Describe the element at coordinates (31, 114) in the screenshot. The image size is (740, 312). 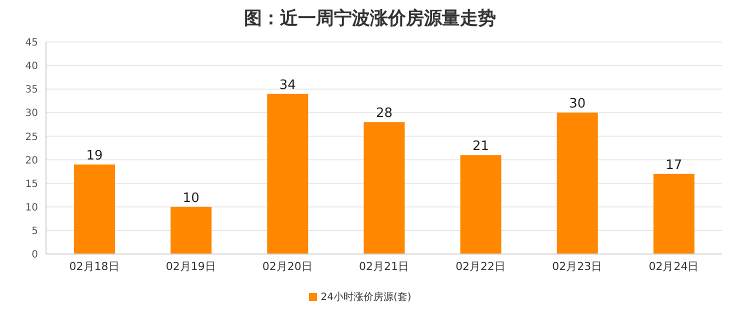
I see `y-tick-label: 30` at that location.